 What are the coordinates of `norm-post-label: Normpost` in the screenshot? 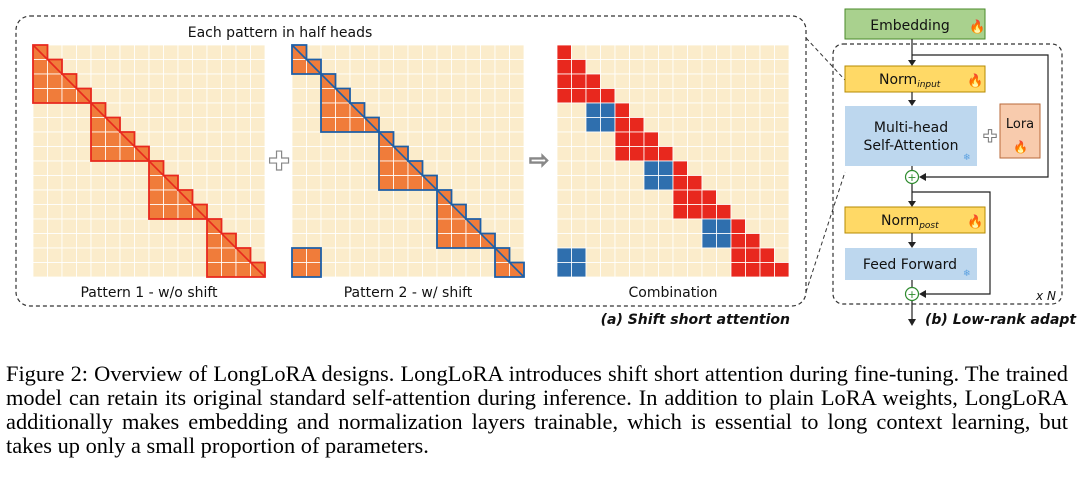 It's located at (910, 222).